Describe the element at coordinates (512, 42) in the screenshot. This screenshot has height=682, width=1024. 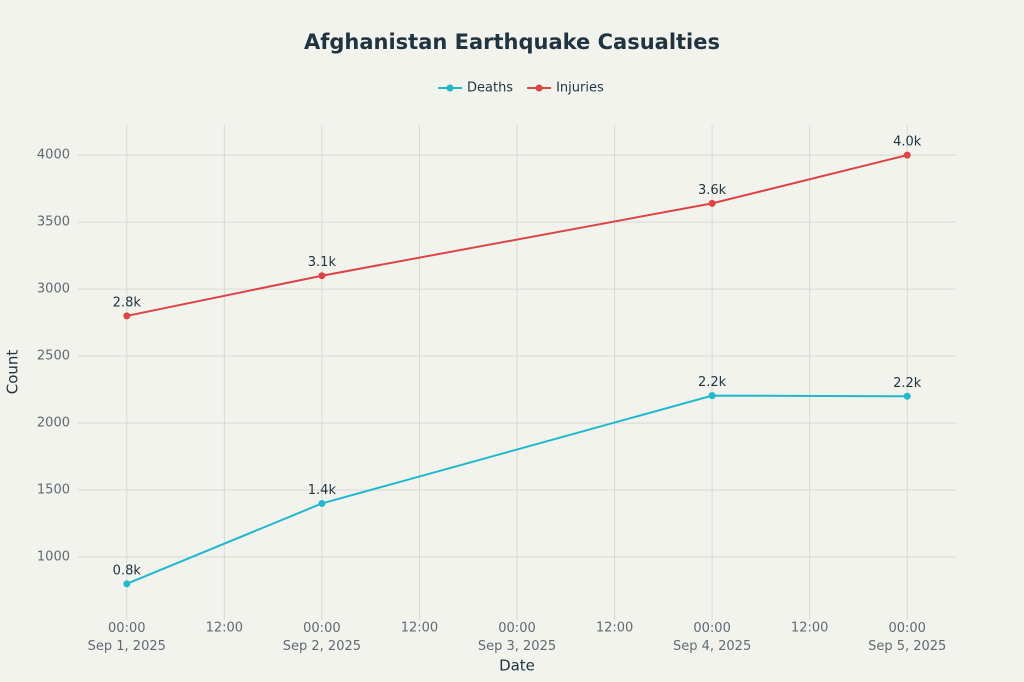
I see `chart-title: Afghanistan Earthquake Casualties` at that location.